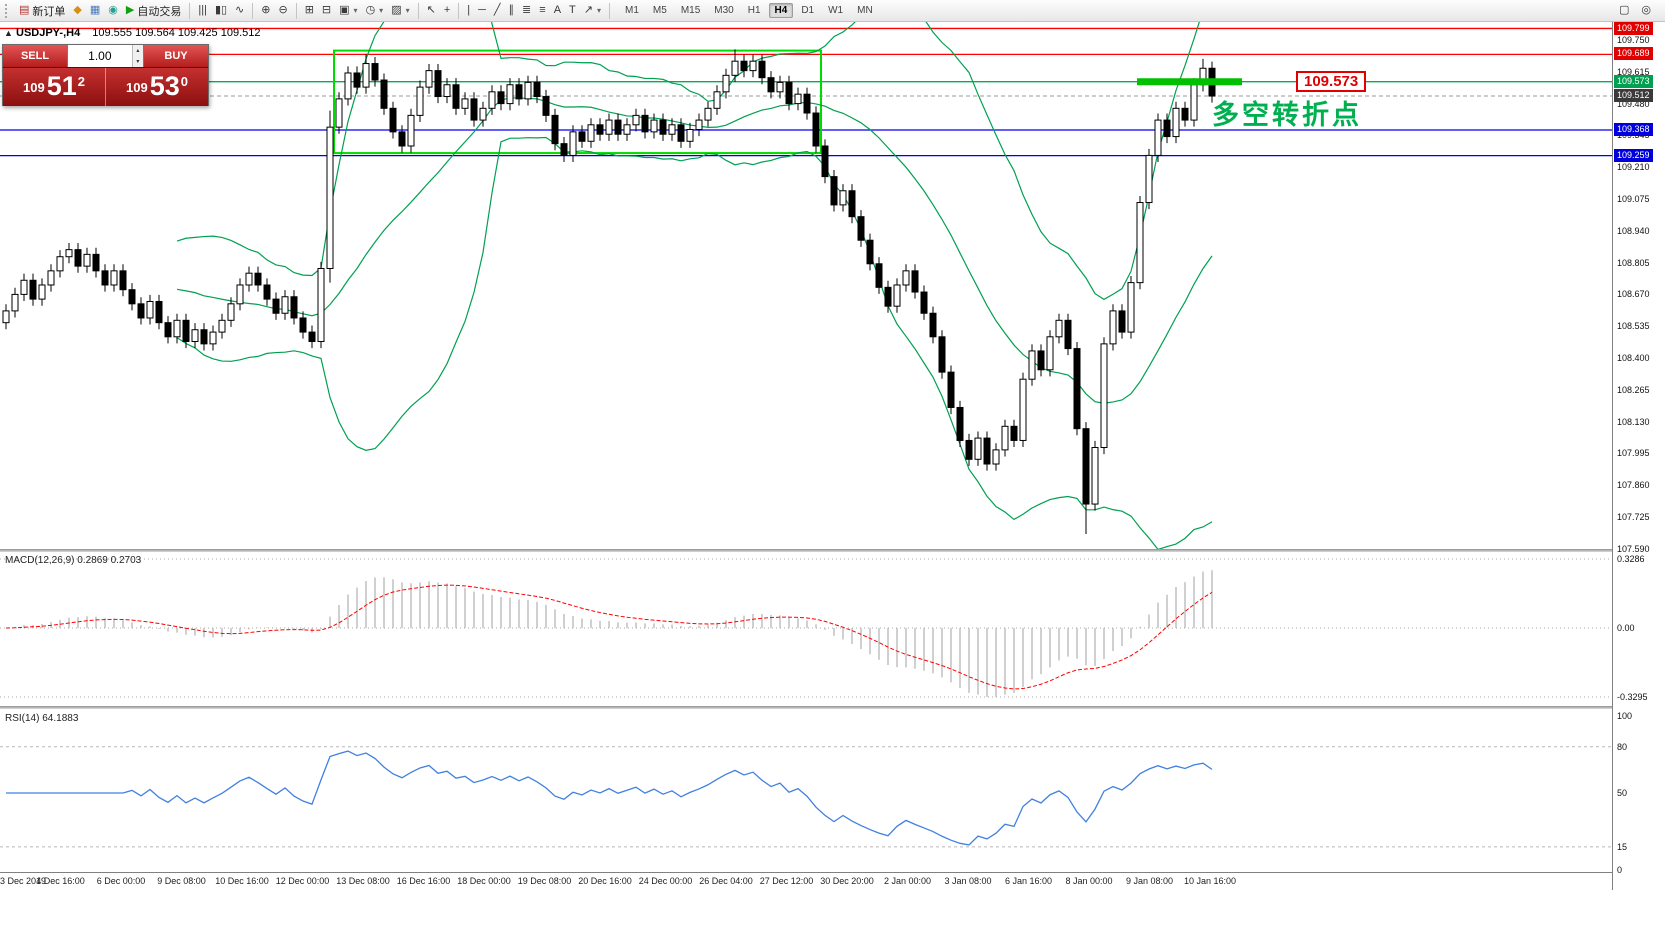 This screenshot has height=945, width=1665. I want to click on timeframe-m5-button: M5, so click(659, 10).